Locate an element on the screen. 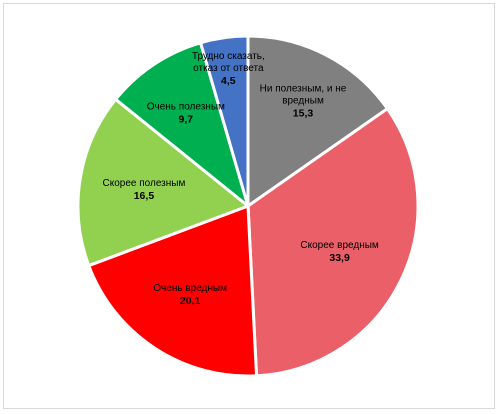 The width and height of the screenshot is (500, 414). slice-label: вредным is located at coordinates (303, 100).